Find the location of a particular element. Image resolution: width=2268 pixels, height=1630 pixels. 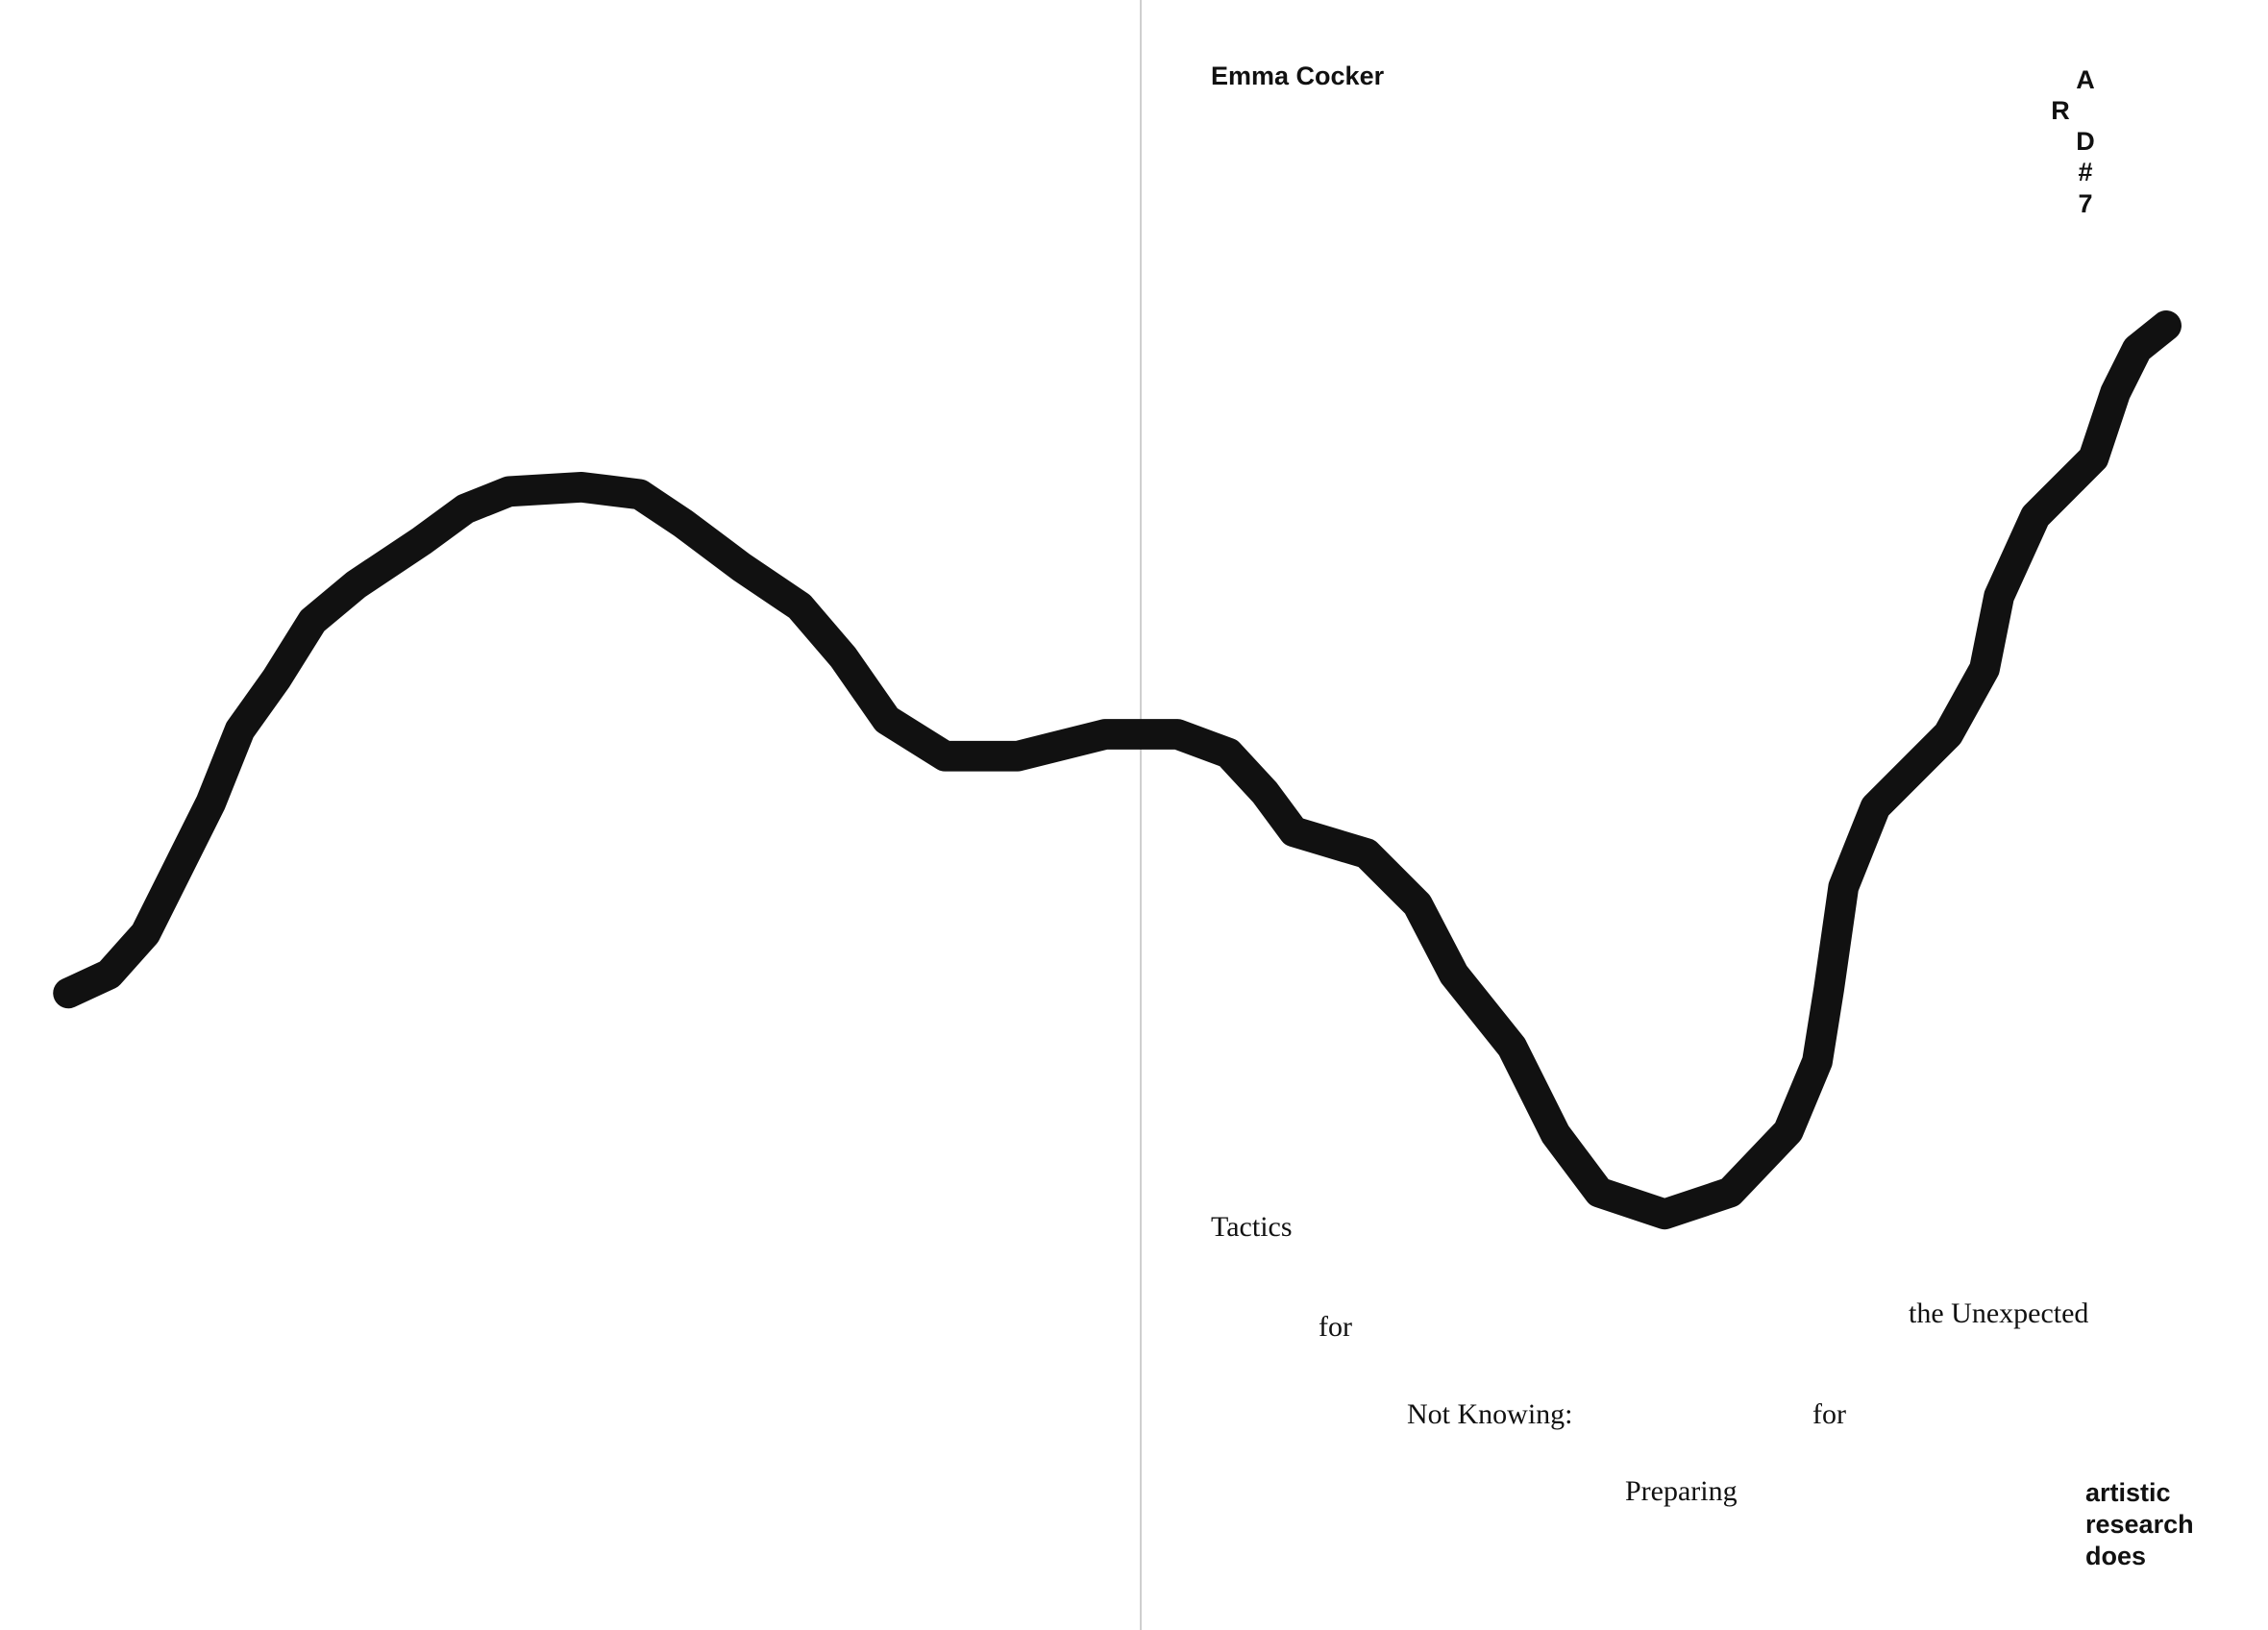

series-mark-letter: R is located at coordinates (2060, 110).